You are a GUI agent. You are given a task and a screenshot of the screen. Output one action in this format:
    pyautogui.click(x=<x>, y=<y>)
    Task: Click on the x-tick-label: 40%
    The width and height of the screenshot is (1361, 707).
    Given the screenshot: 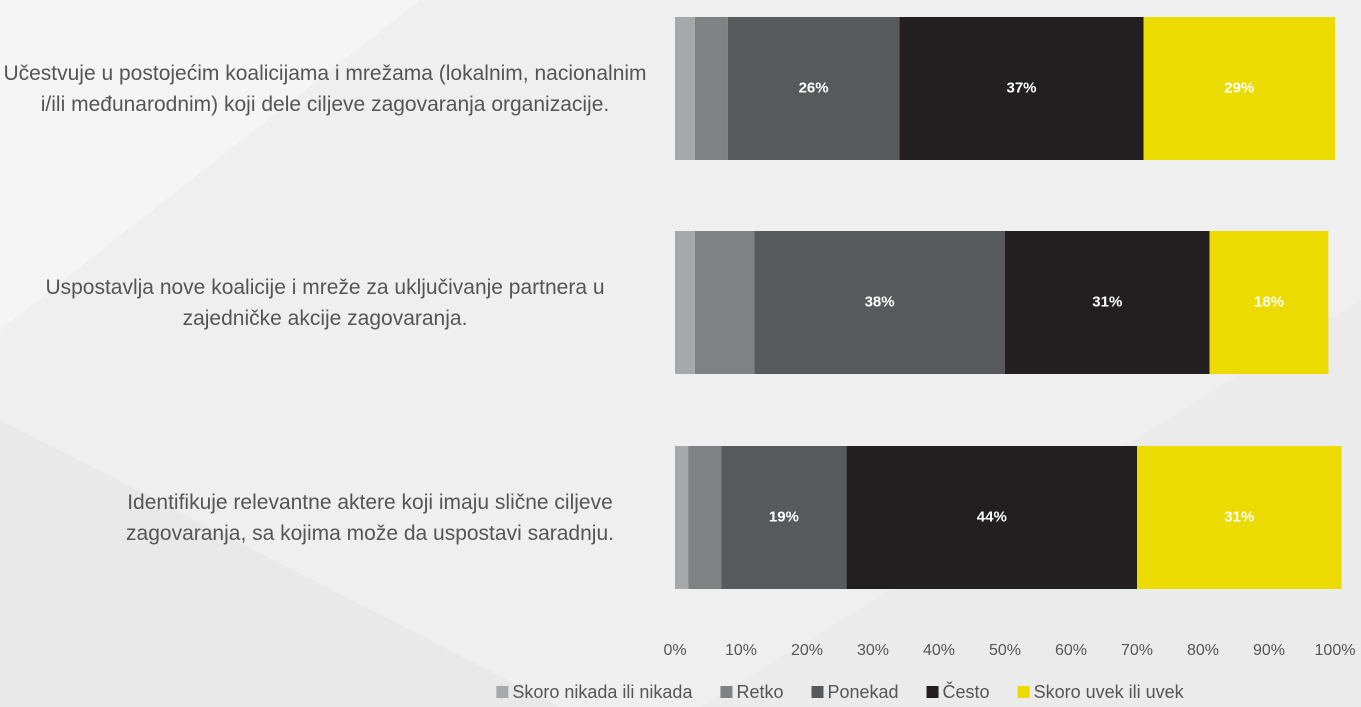 What is the action you would take?
    pyautogui.click(x=939, y=650)
    